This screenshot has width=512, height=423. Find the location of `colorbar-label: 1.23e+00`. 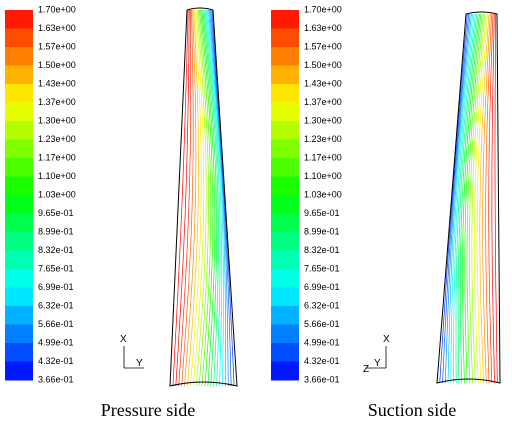

colorbar-label: 1.23e+00 is located at coordinates (57, 139).